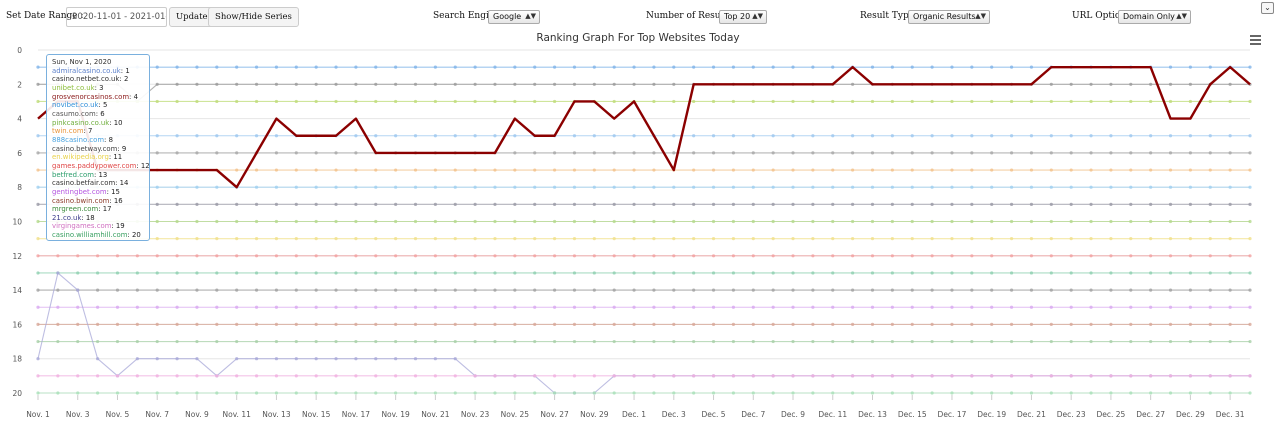  What do you see at coordinates (116, 17) in the screenshot?
I see `date-range-input: 2020-11-01 - 2021-01-01` at bounding box center [116, 17].